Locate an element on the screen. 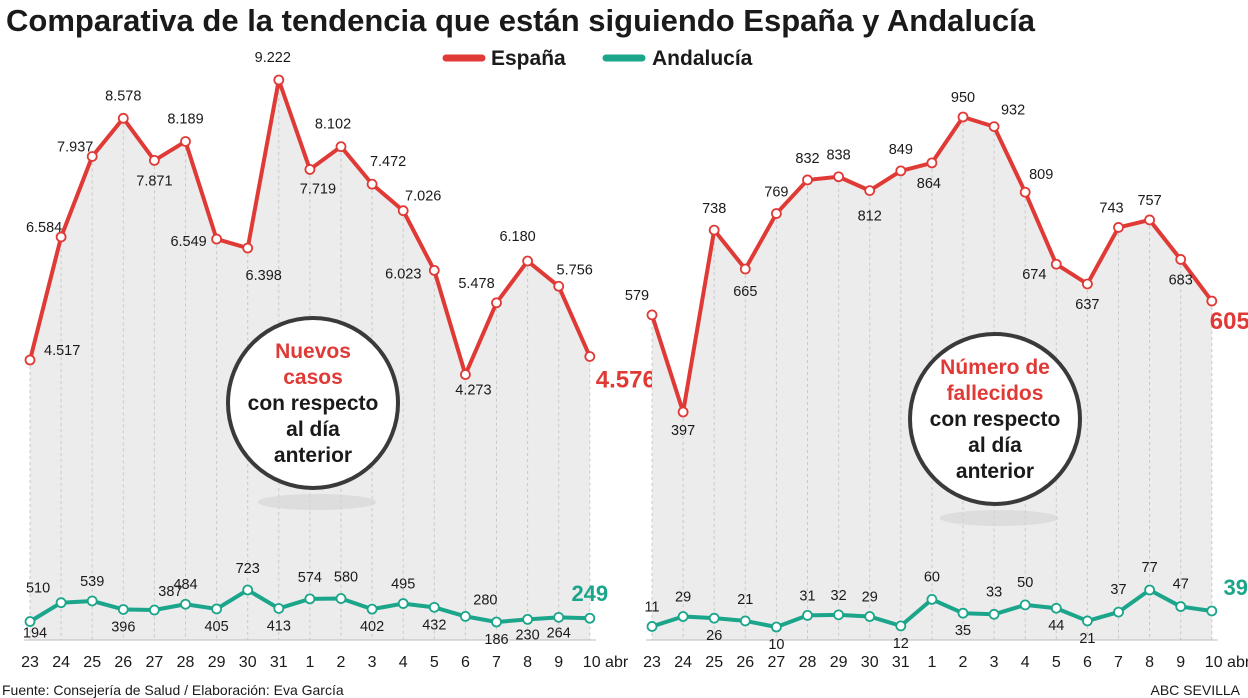 This screenshot has width=1248, height=698. data-label-espana: 812 is located at coordinates (870, 217).